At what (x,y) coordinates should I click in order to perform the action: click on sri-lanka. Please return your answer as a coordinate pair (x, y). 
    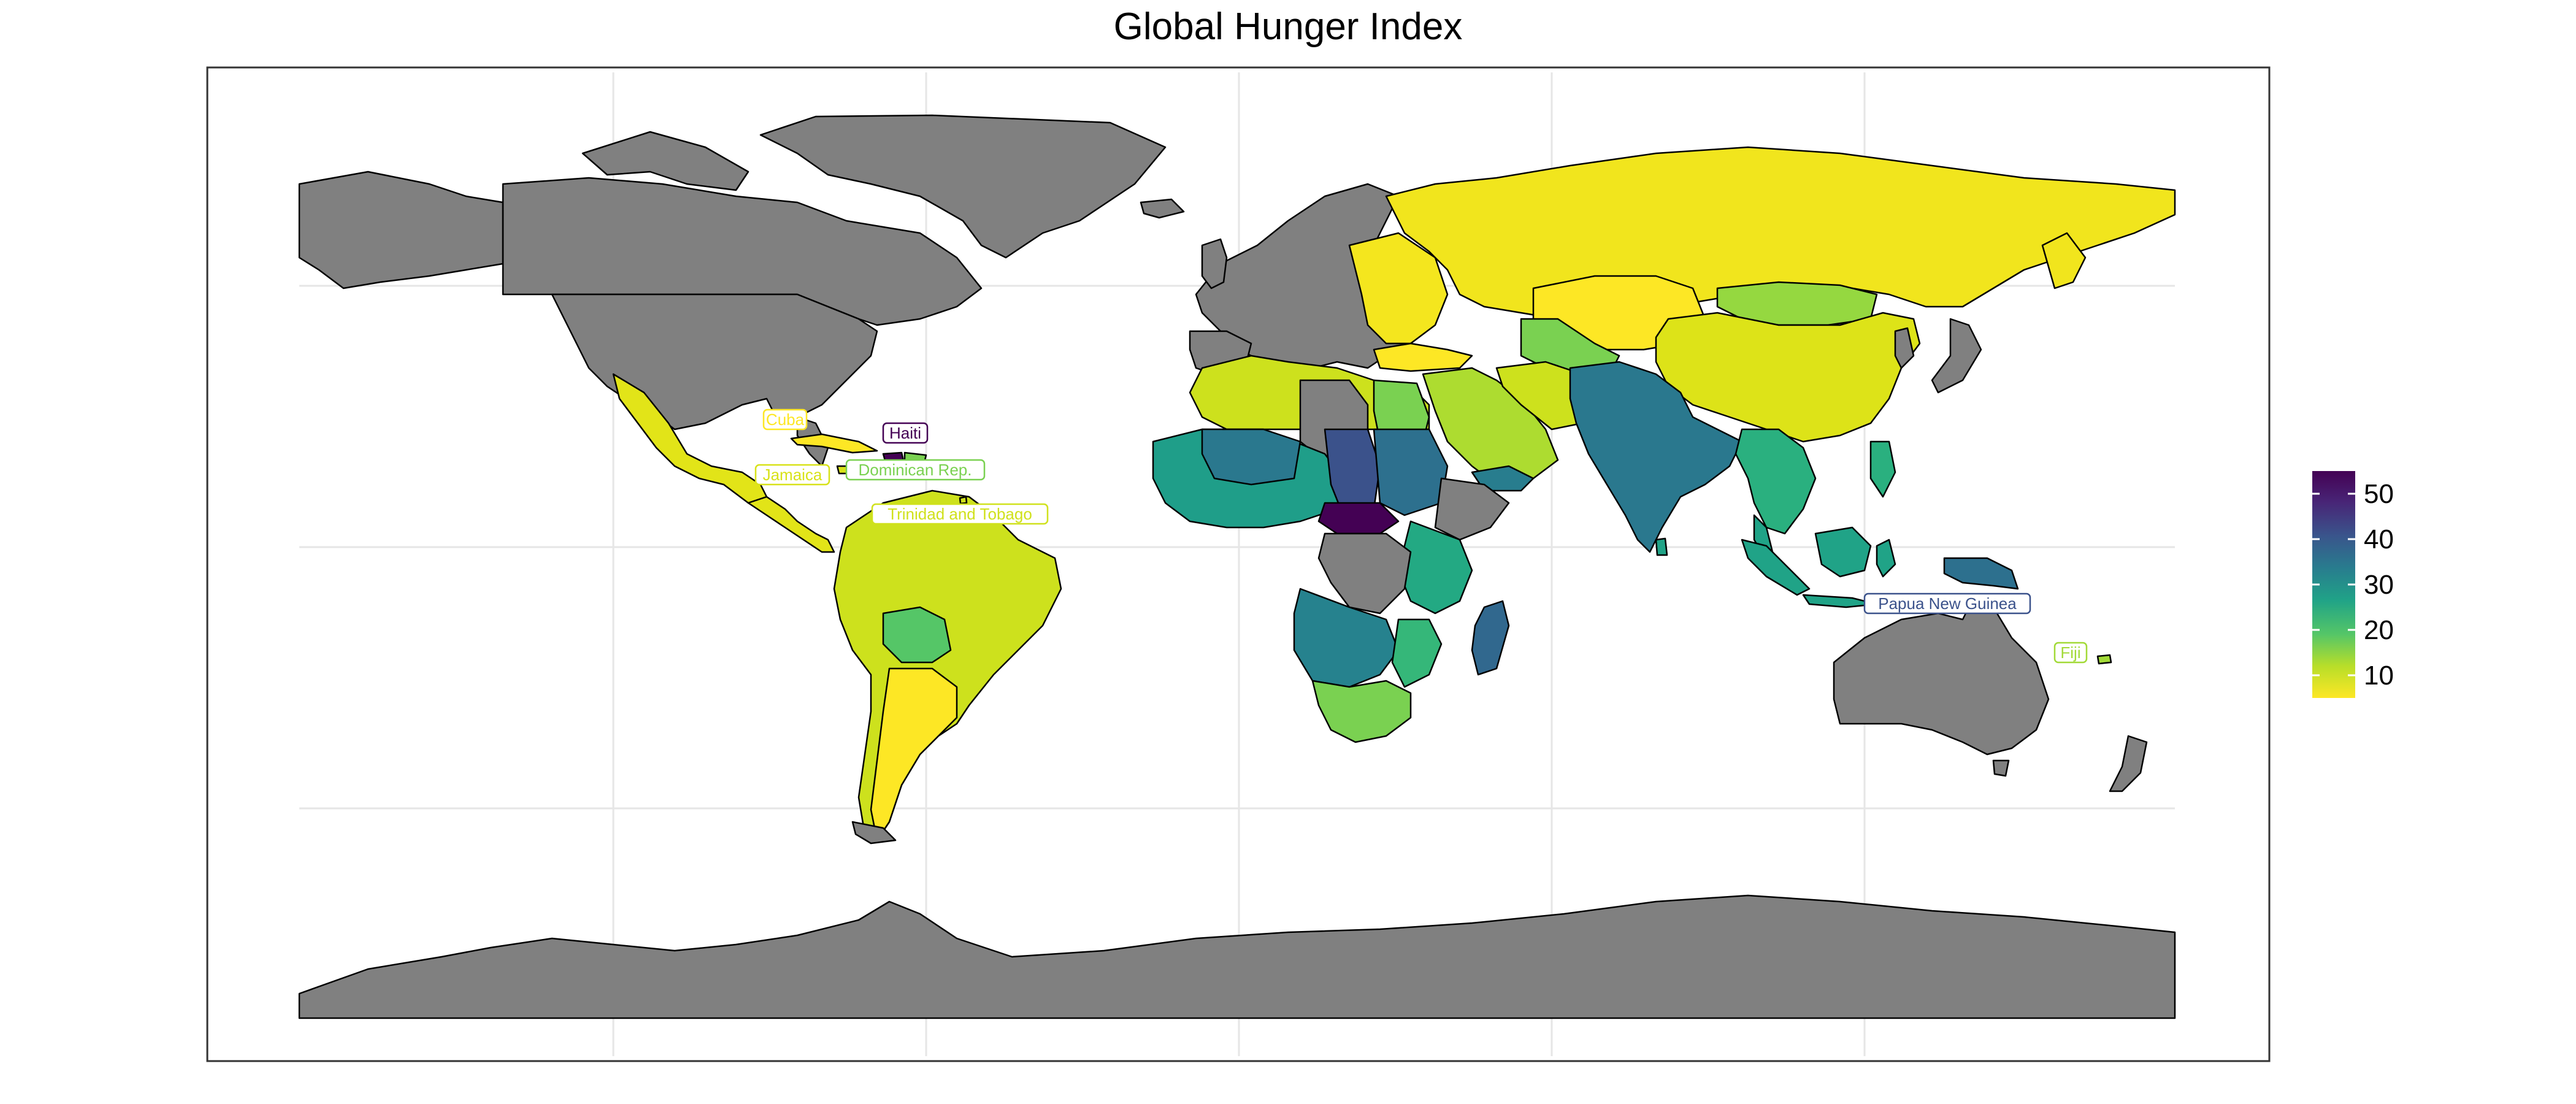
    Looking at the image, I should click on (1661, 546).